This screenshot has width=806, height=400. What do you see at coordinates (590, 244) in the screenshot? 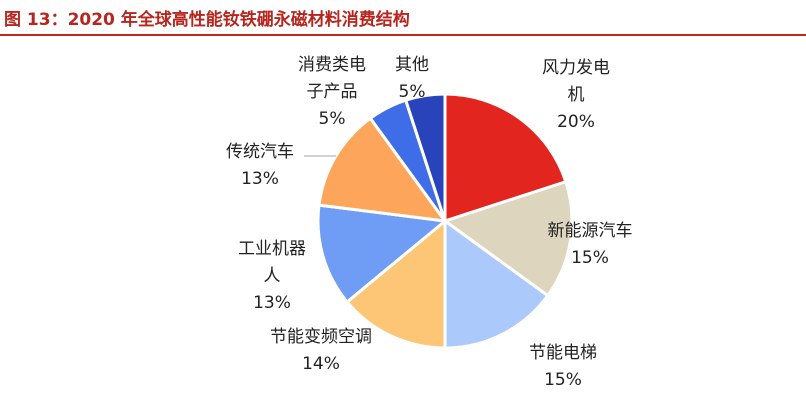
I see `slice-label-2: 新能源汽车 15%` at bounding box center [590, 244].